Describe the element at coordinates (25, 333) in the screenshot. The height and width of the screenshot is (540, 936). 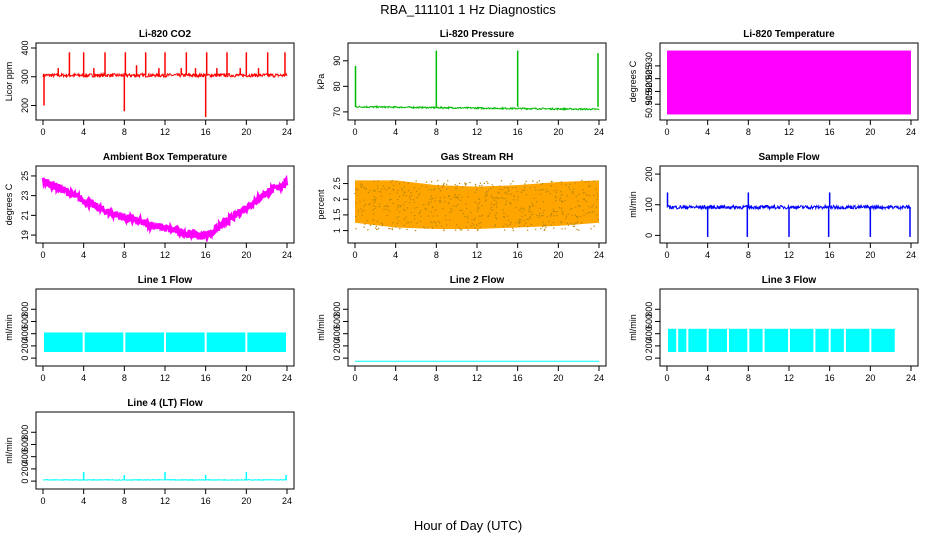
I see `y-tick-label: 400` at that location.